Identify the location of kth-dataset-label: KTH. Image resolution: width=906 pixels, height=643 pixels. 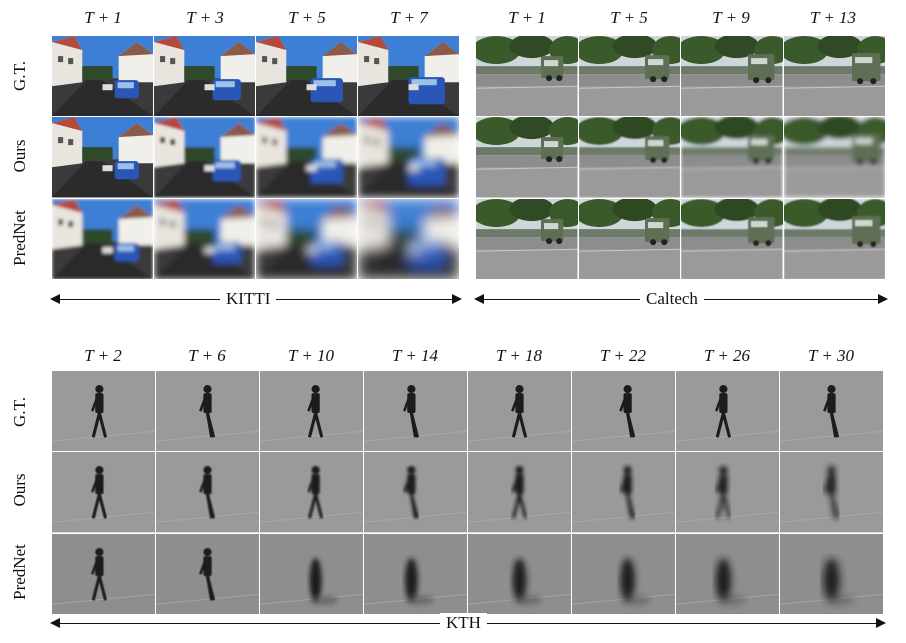
(463, 623).